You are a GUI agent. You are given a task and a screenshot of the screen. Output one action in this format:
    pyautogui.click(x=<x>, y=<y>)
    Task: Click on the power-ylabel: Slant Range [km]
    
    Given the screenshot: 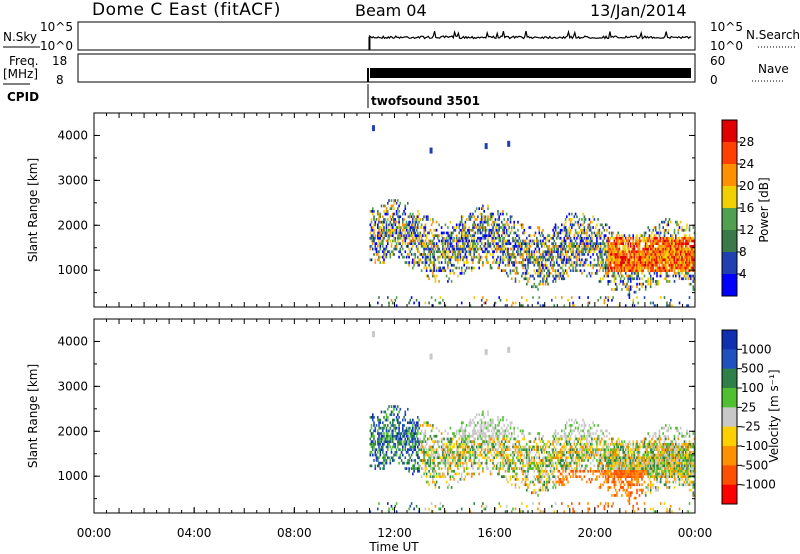 What is the action you would take?
    pyautogui.click(x=33, y=210)
    